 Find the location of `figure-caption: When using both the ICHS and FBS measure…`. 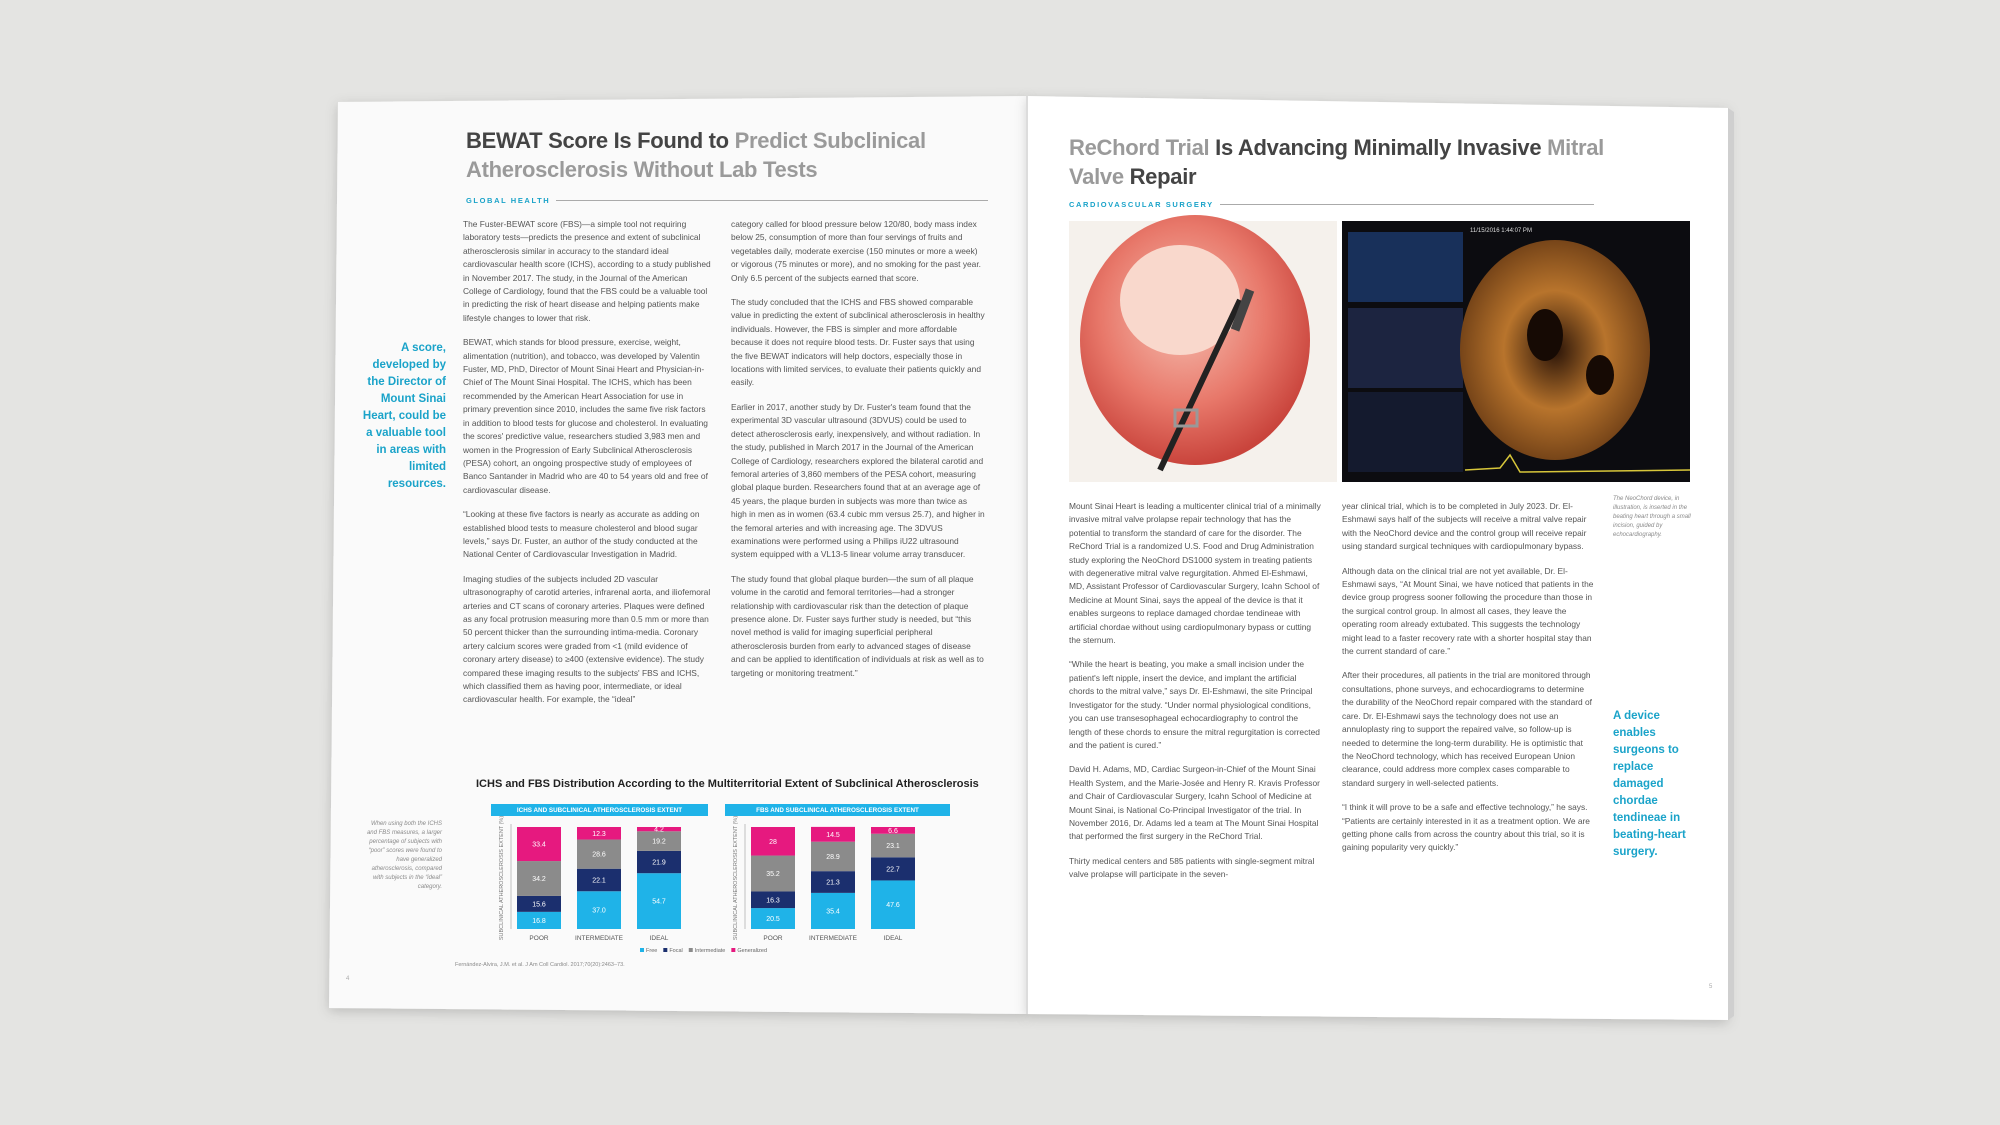

figure-caption: When using both the ICHS and FBS measure… is located at coordinates (404, 855).